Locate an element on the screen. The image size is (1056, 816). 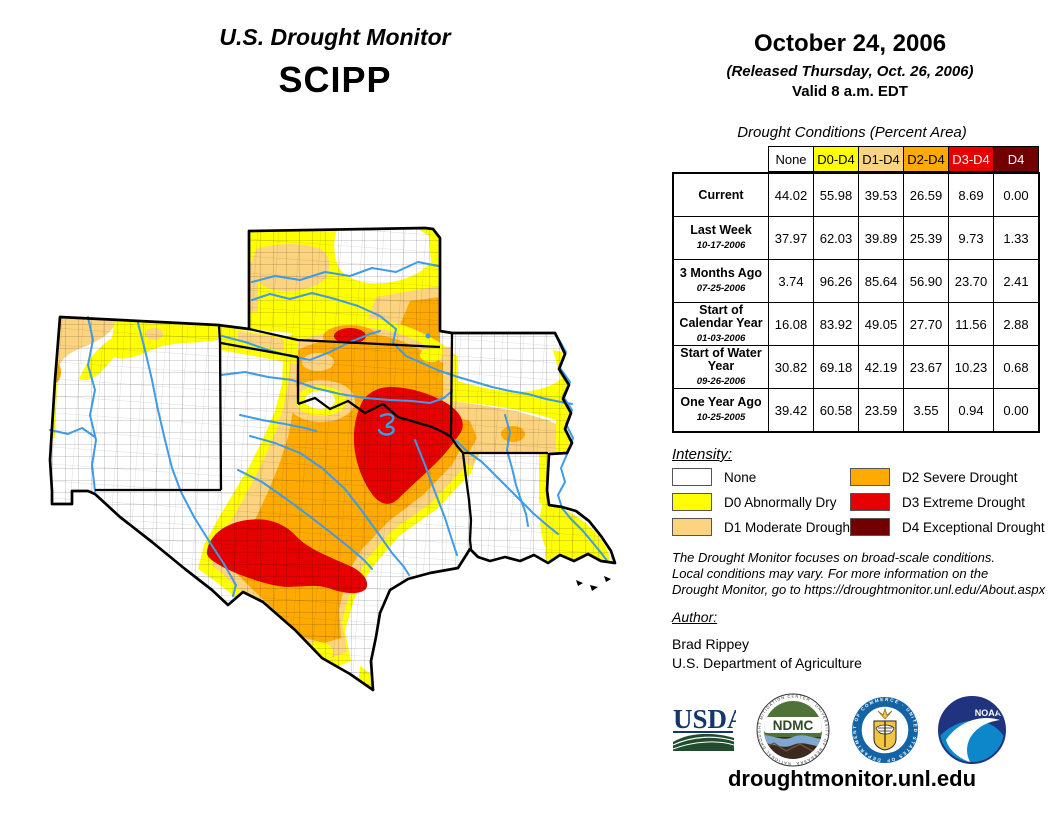
usda-logo: USDA is located at coordinates (704, 727).